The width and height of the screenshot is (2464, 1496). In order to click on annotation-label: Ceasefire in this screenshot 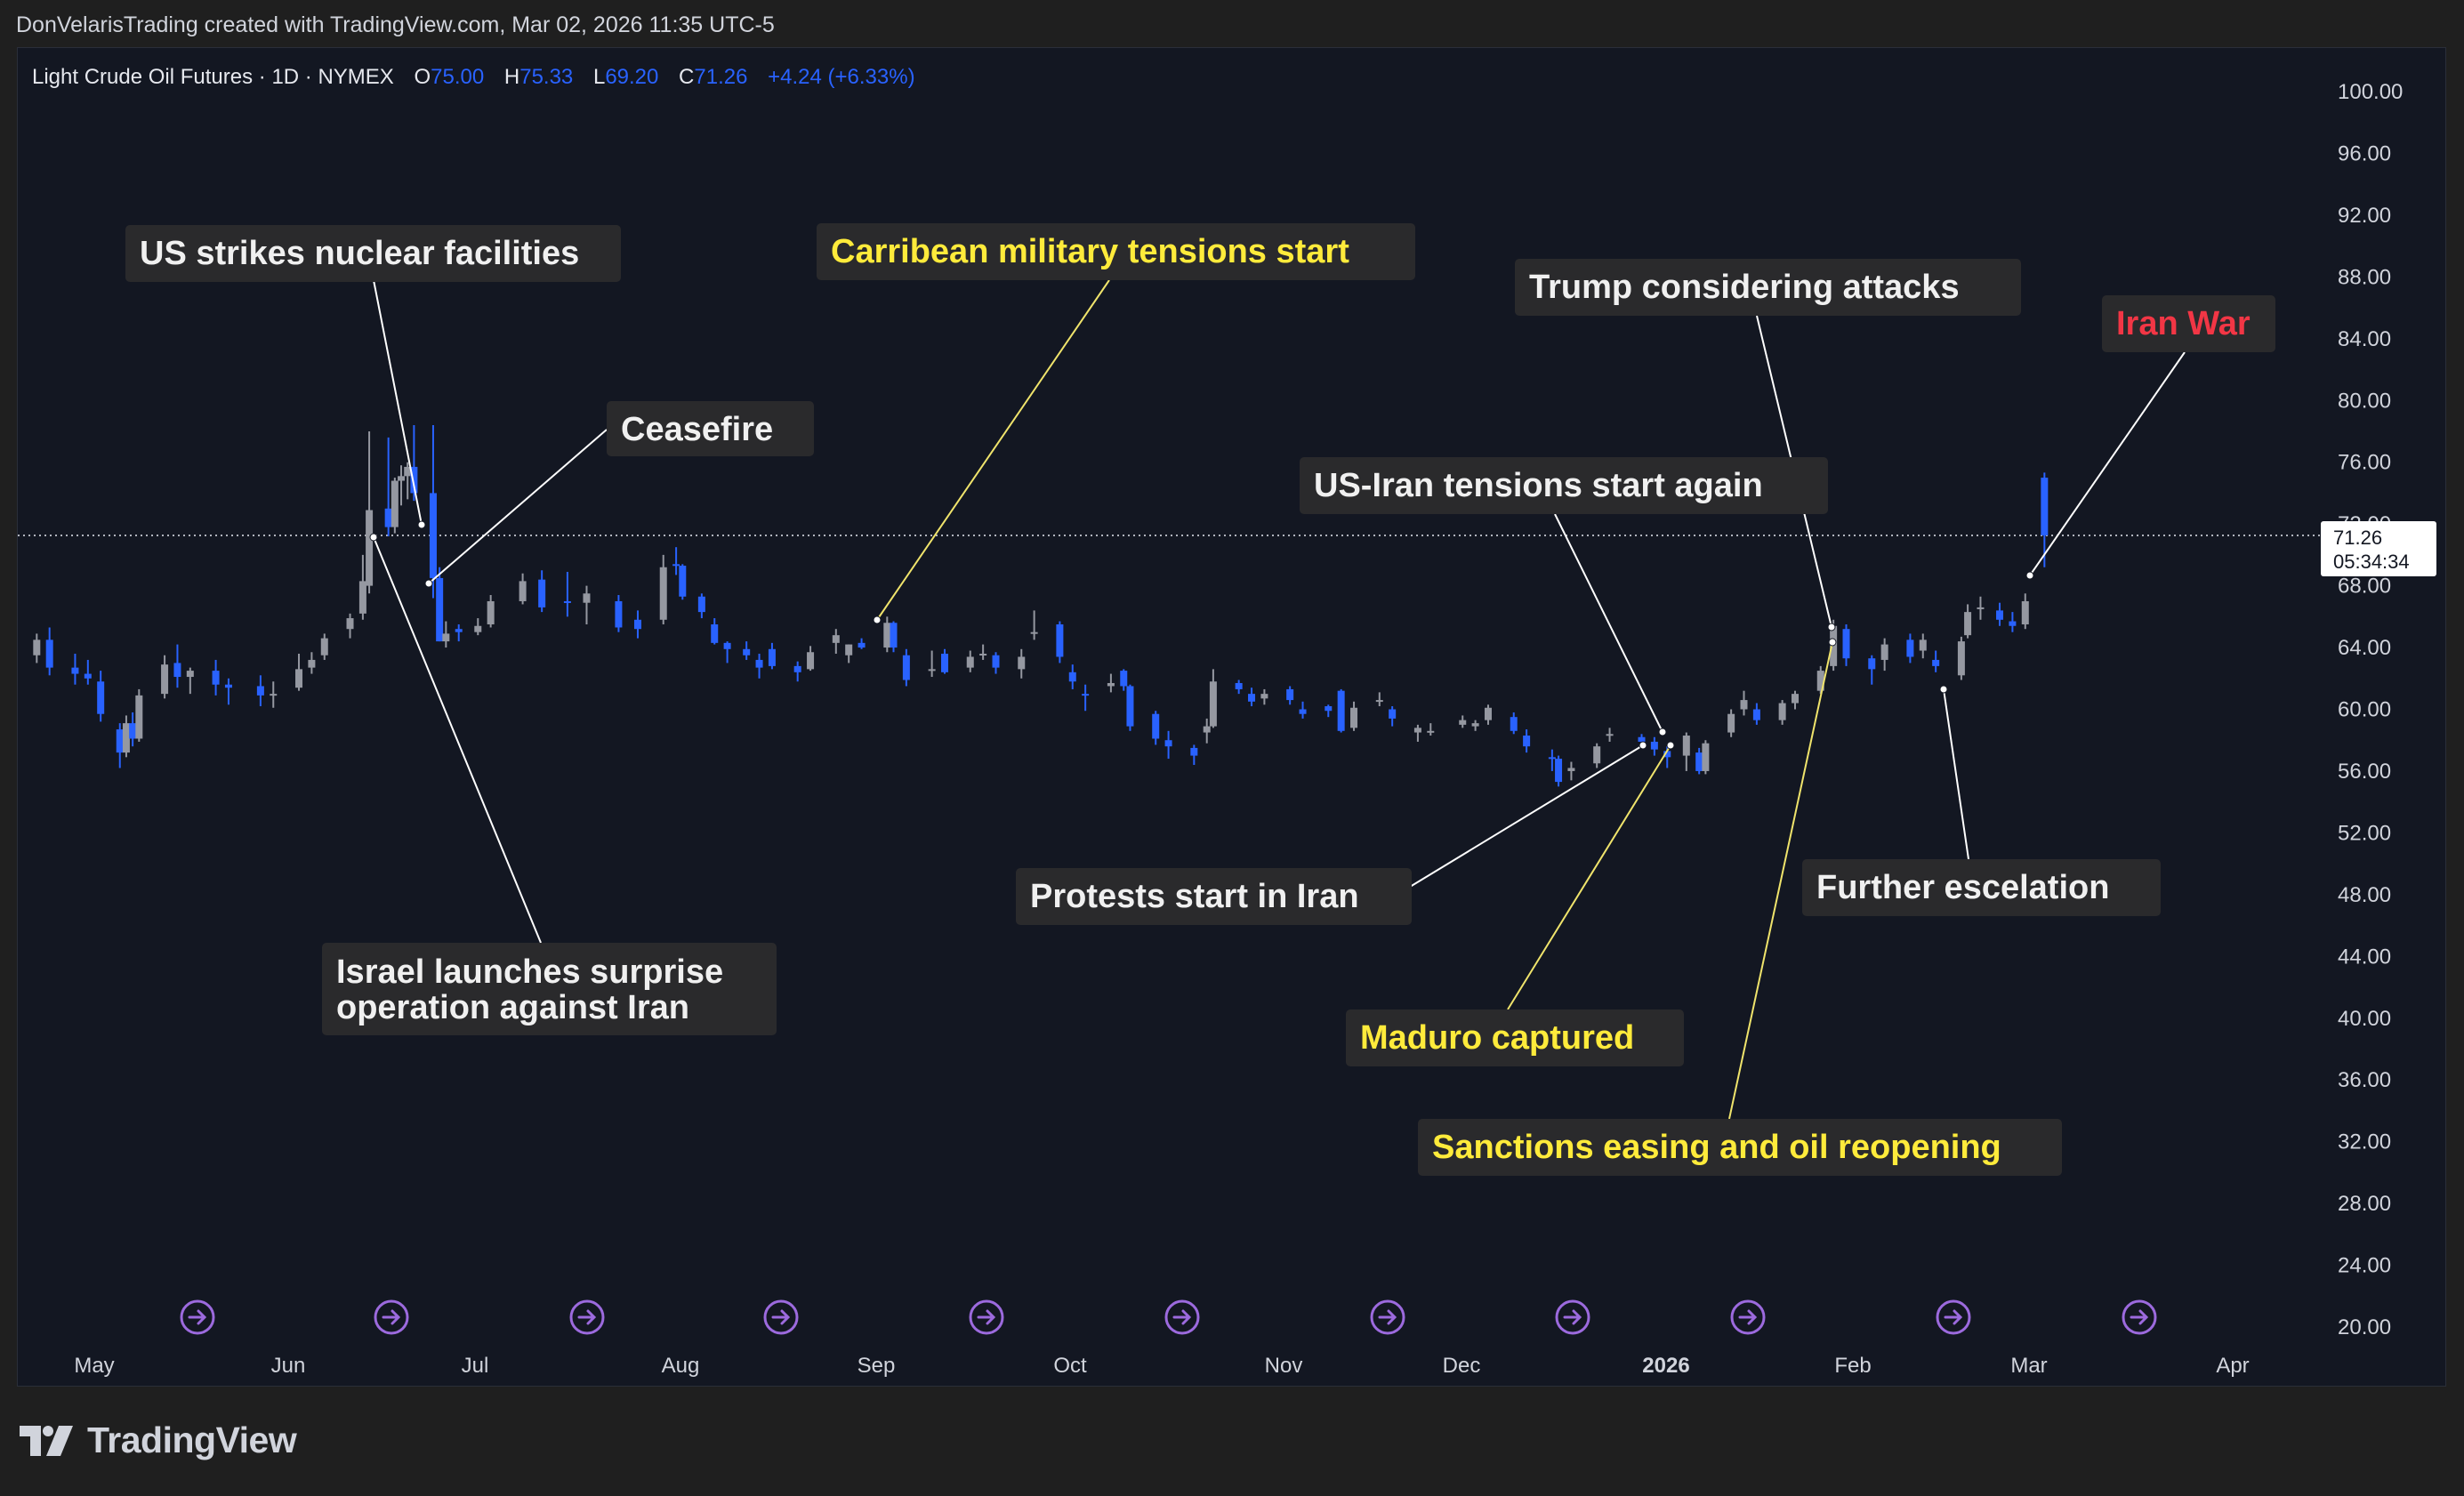, I will do `click(710, 428)`.